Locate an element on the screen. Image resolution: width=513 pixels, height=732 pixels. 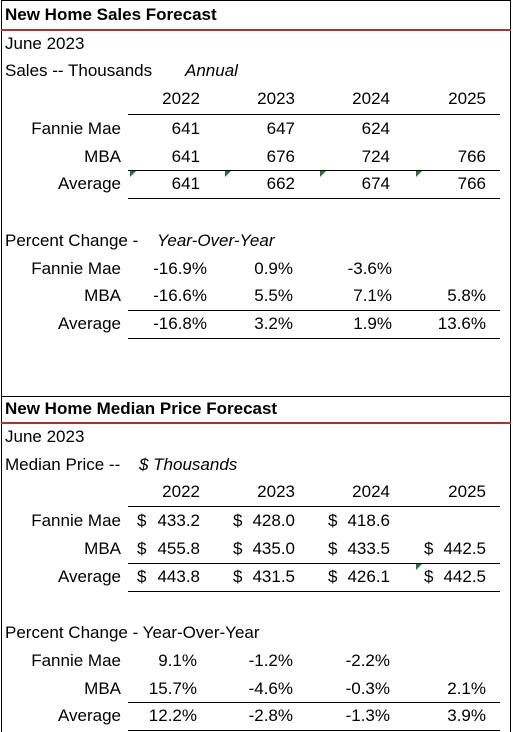
section-title: New Home Median Price Forecast is located at coordinates (141, 408).